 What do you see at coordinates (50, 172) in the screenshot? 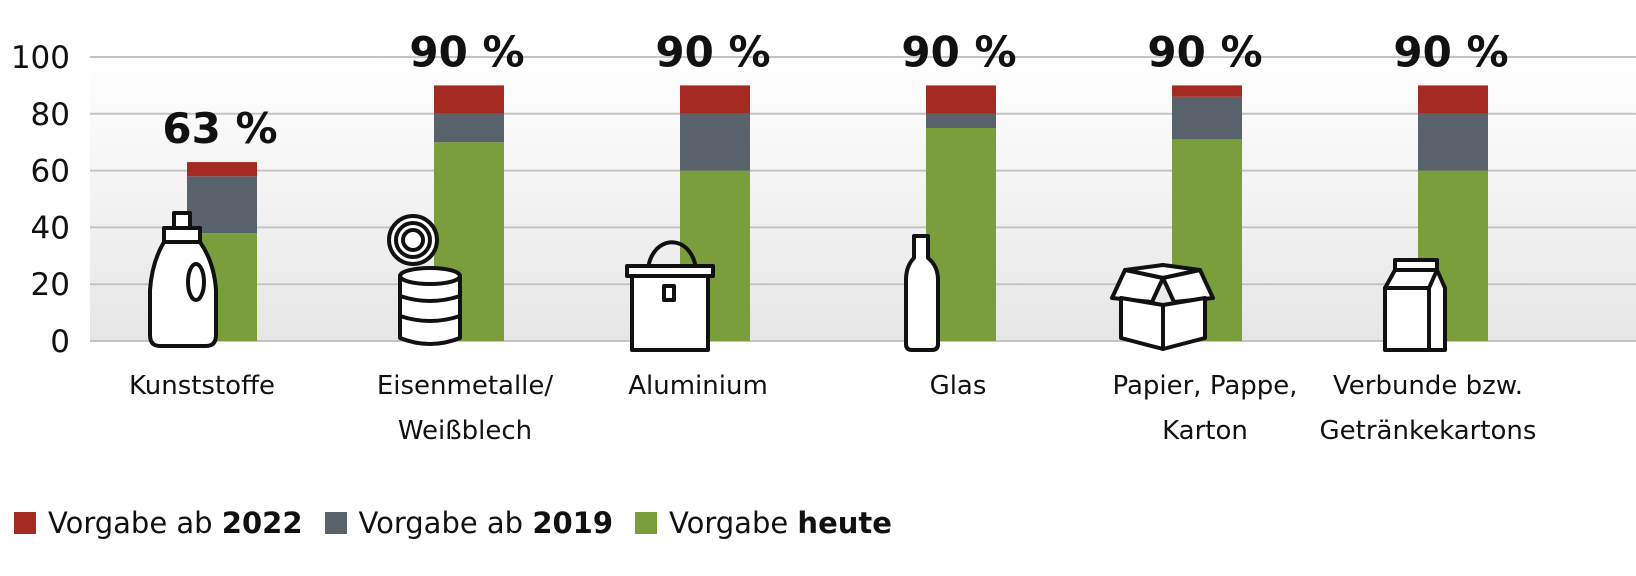
I see `y-tick-label: 60` at bounding box center [50, 172].